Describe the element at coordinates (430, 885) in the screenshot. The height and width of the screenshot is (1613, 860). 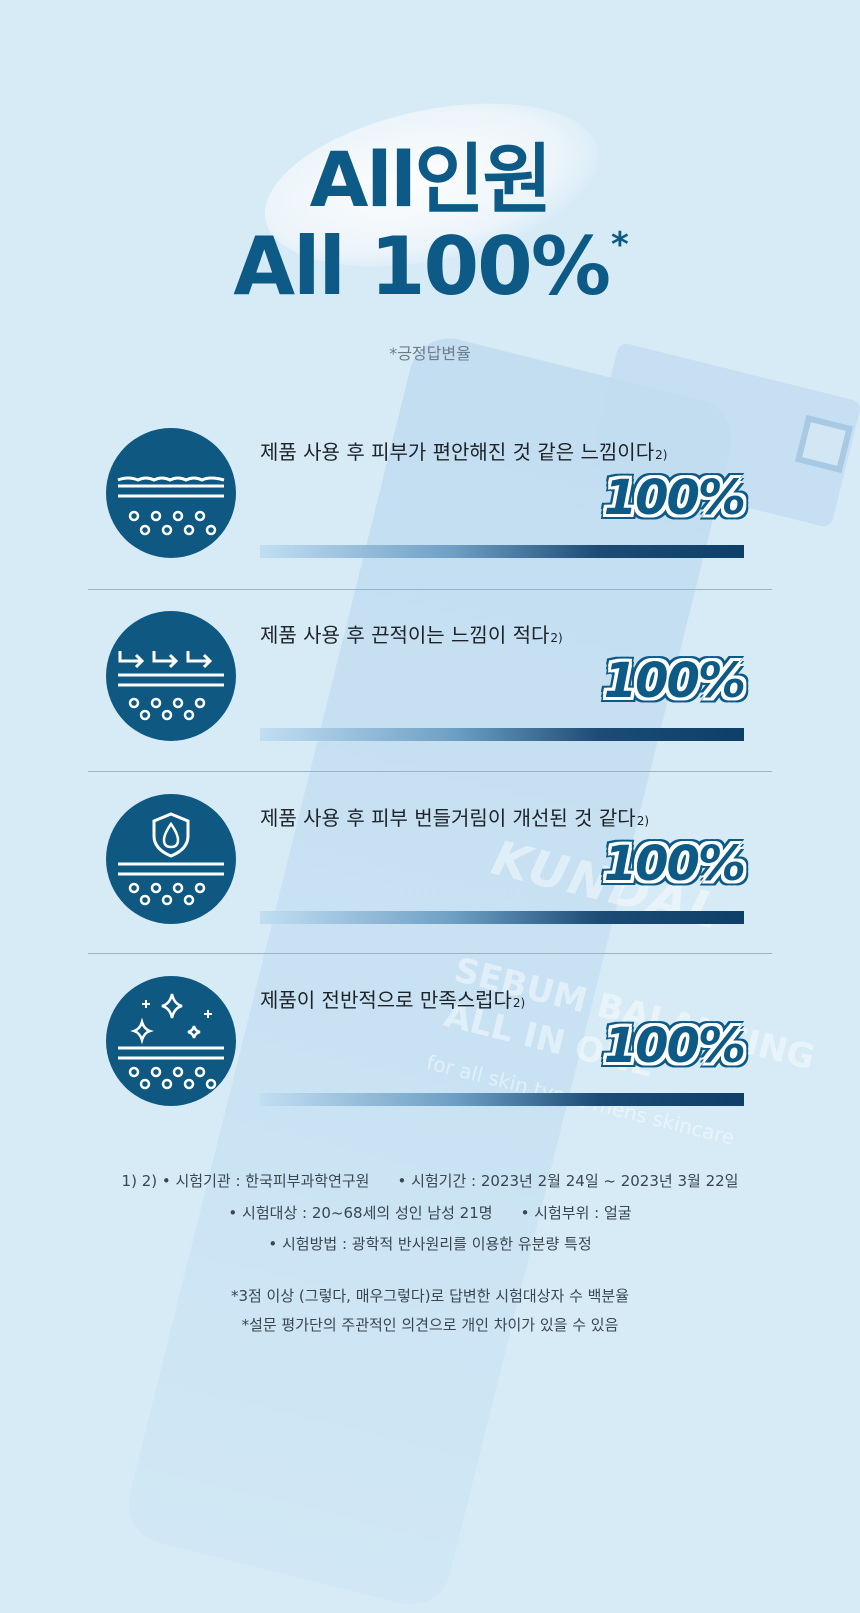
I see `survey-item-3: 제품 사용 후 피부 번들거림이 개선된 것 같다2) 100%` at that location.